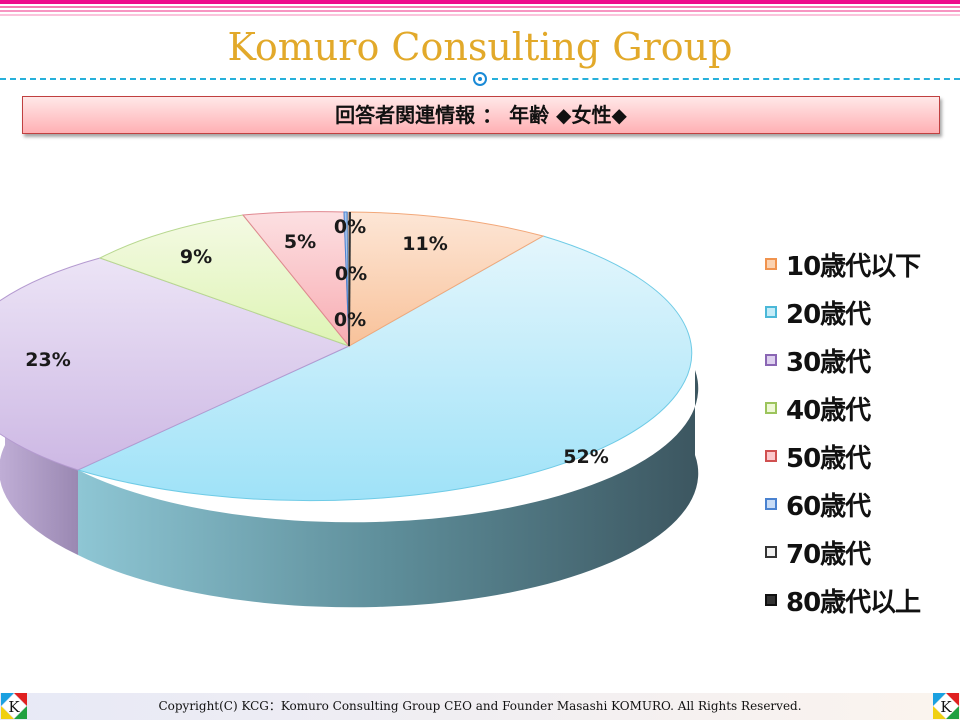 The height and width of the screenshot is (720, 960). What do you see at coordinates (842, 456) in the screenshot?
I see `legend-item-50s: 50歳代` at bounding box center [842, 456].